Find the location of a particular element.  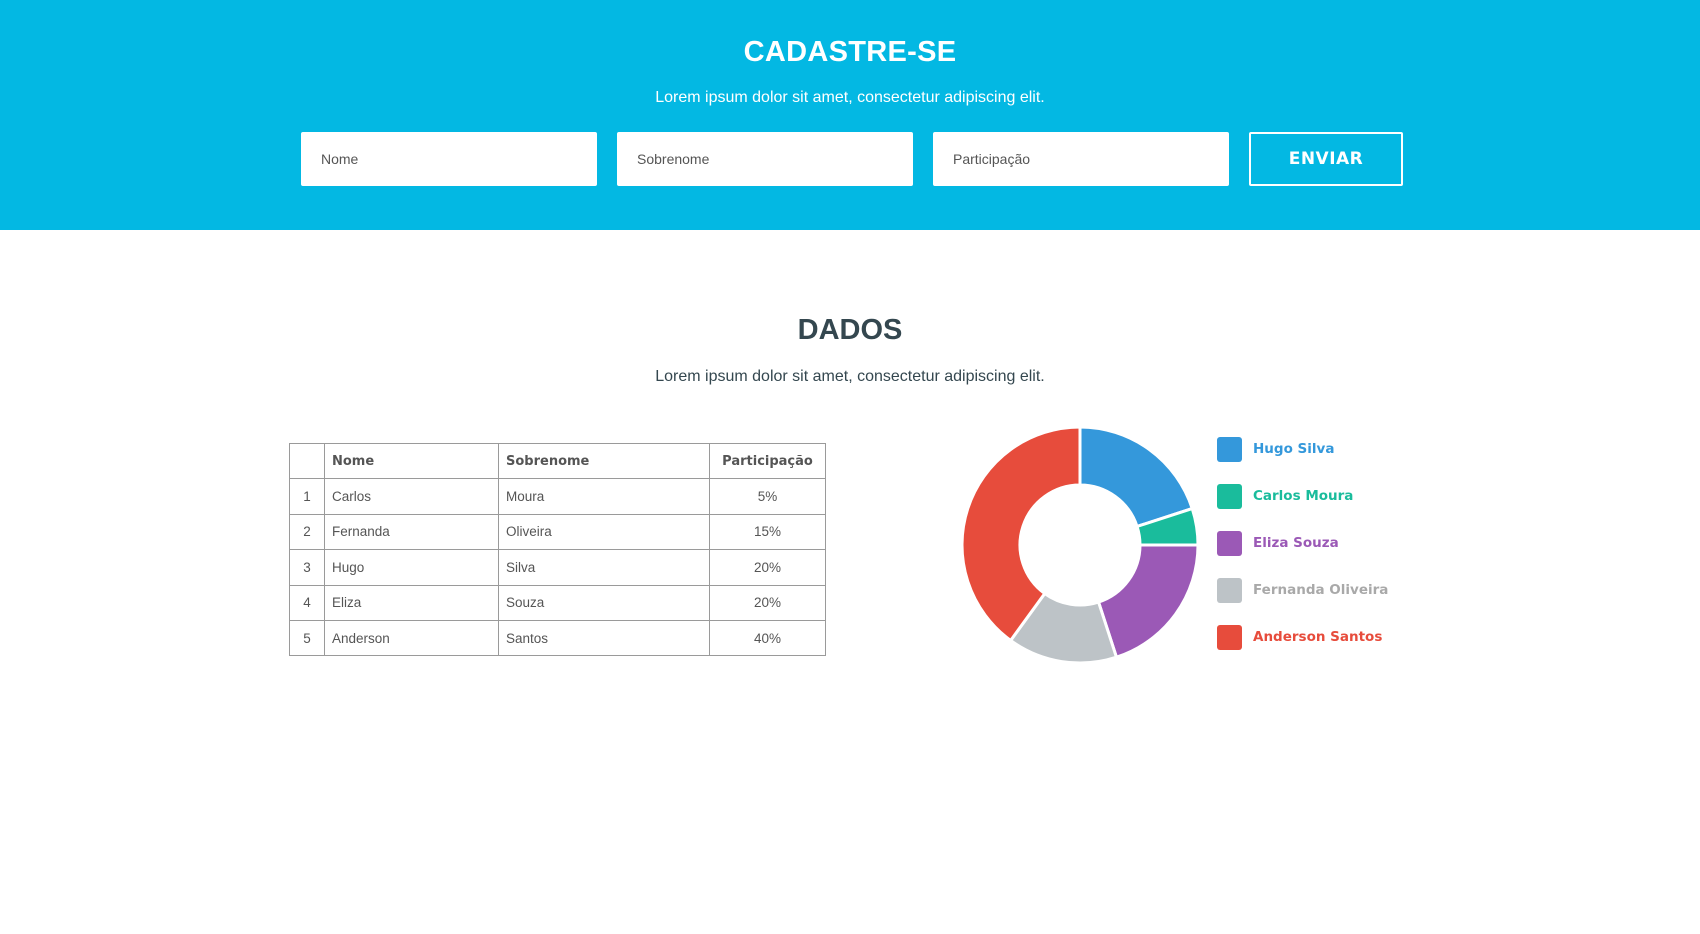

header-sobrenome: Sobrenome is located at coordinates (604, 461).